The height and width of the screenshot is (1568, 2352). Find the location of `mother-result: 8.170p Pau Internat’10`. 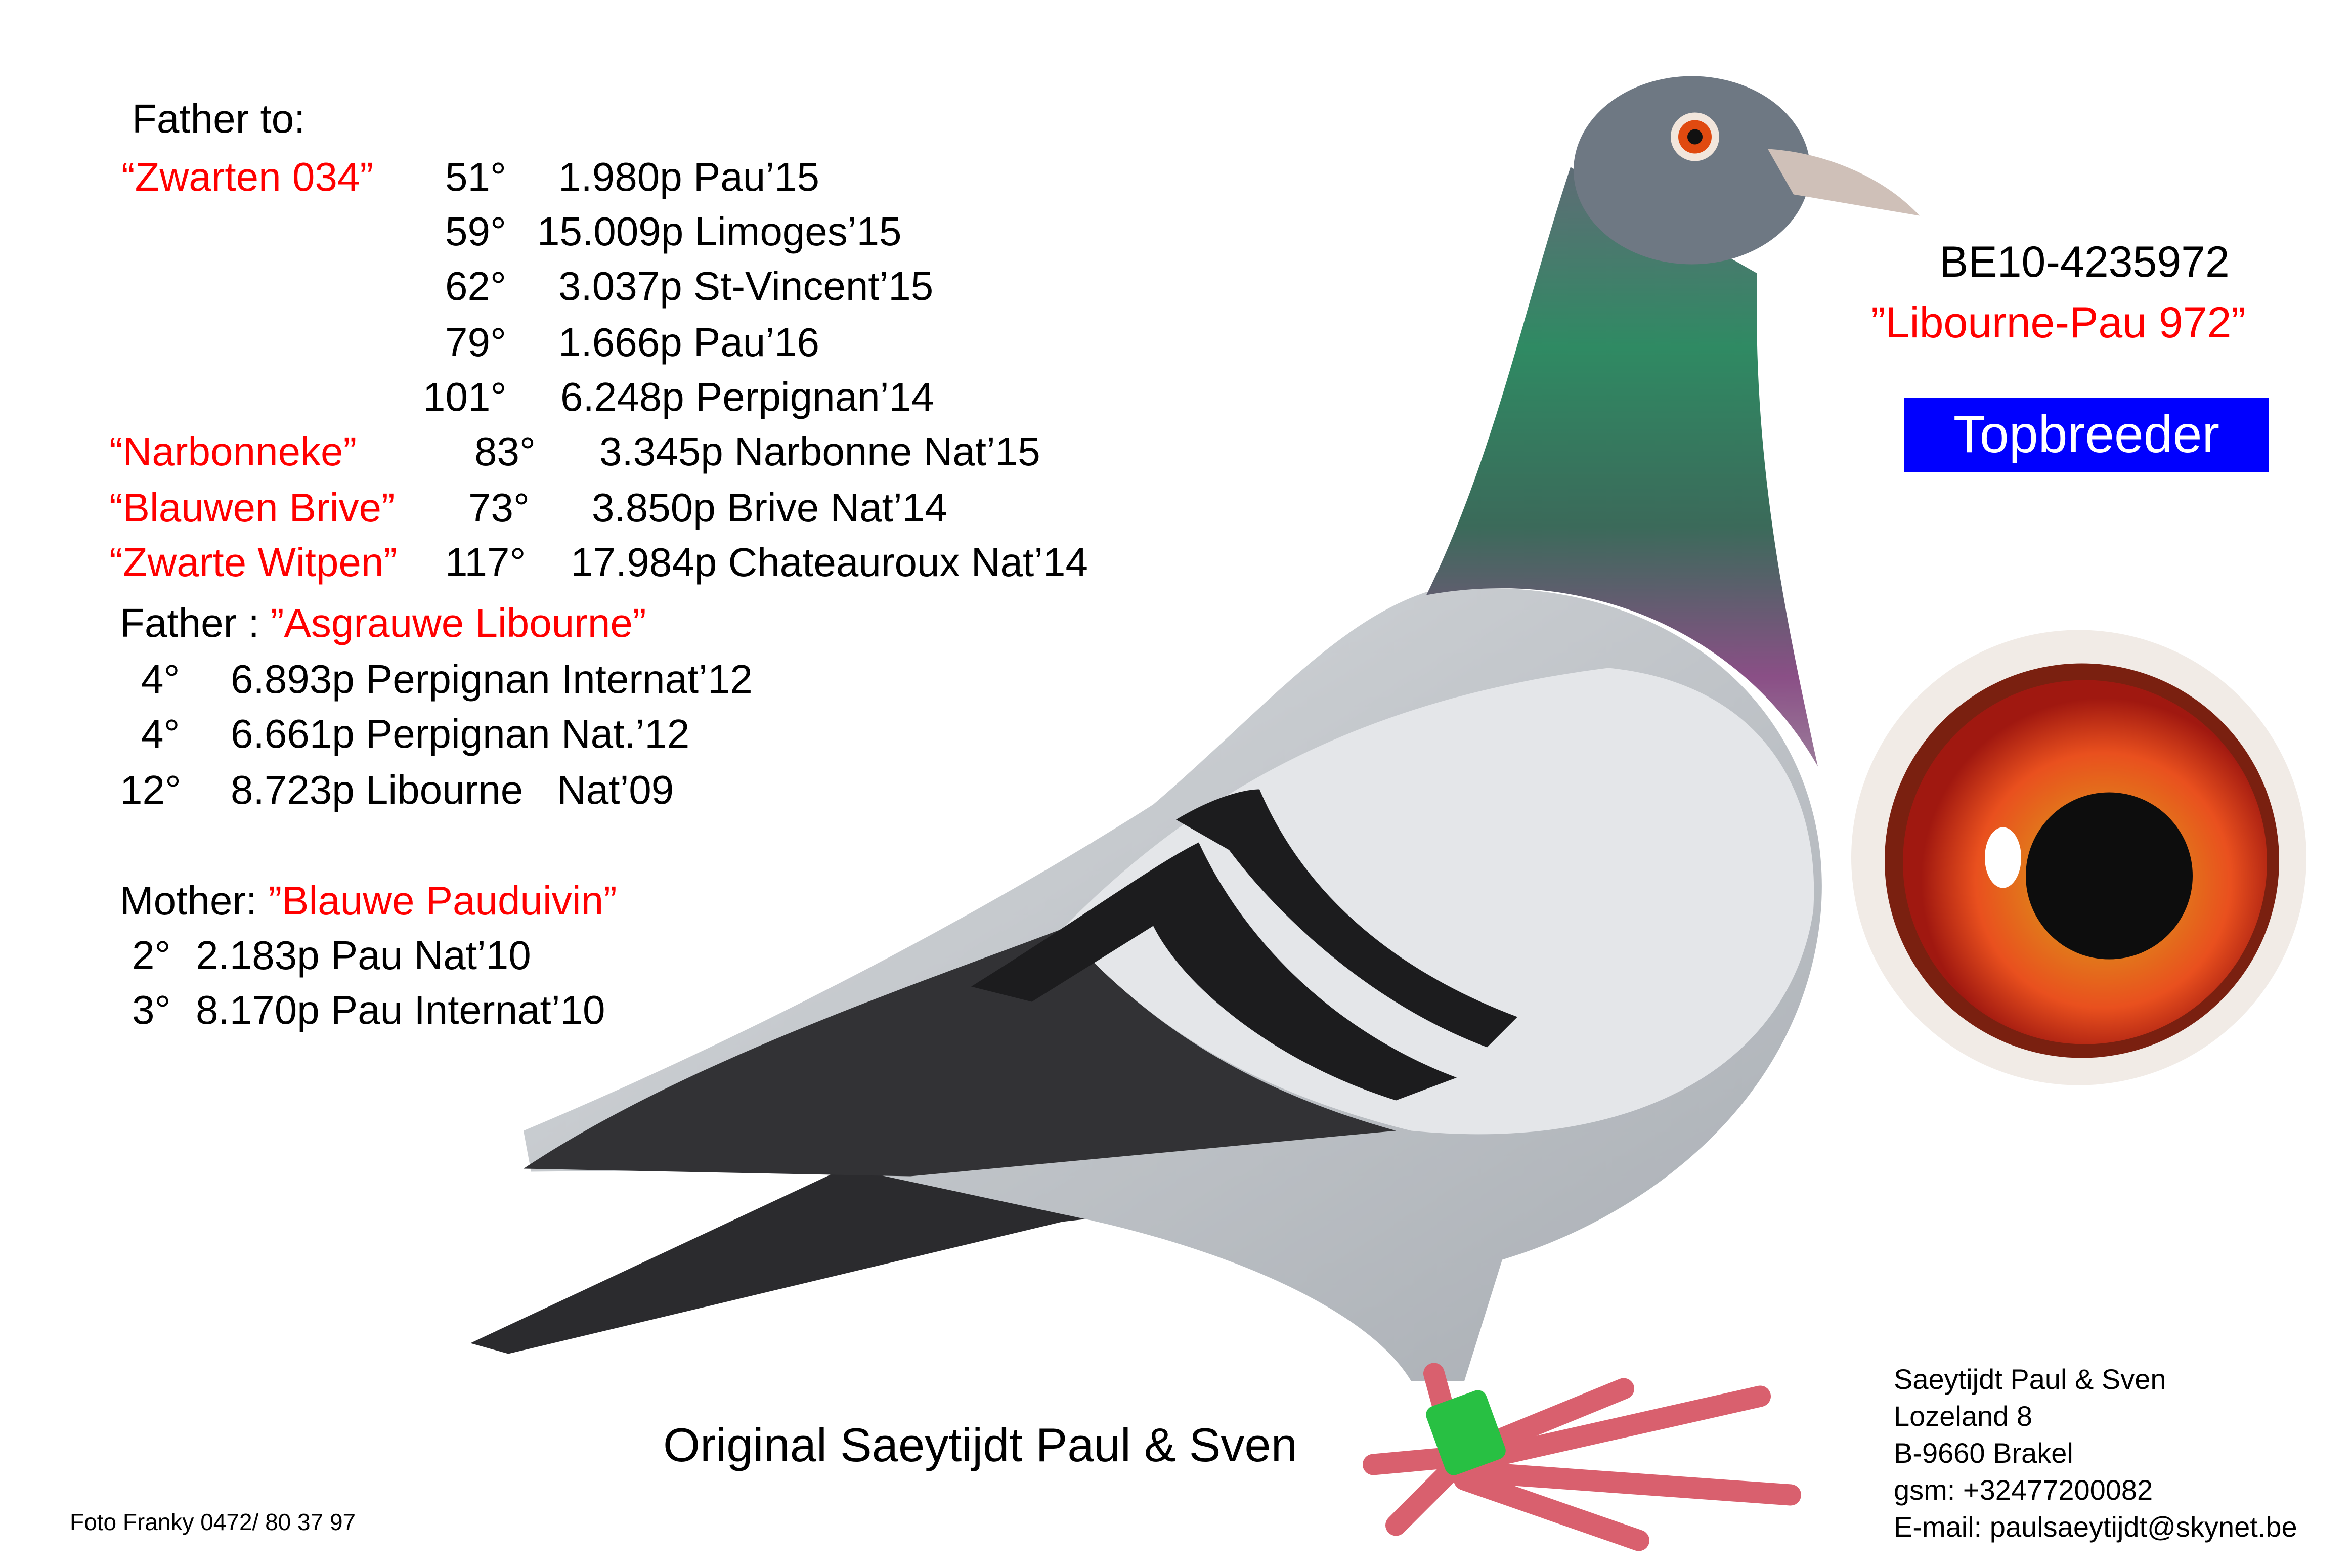

mother-result: 8.170p Pau Internat’10 is located at coordinates (400, 1009).